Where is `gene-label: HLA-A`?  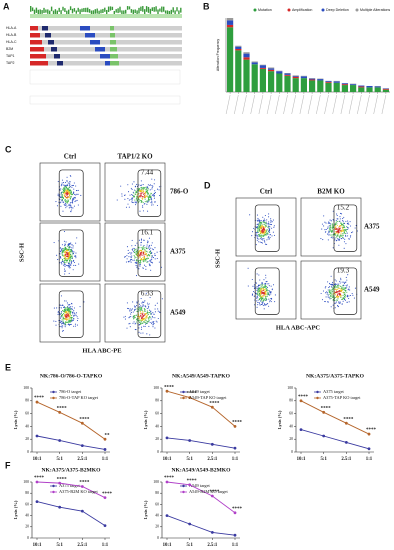
gene-label: HLA-A is located at coordinates (11, 28).